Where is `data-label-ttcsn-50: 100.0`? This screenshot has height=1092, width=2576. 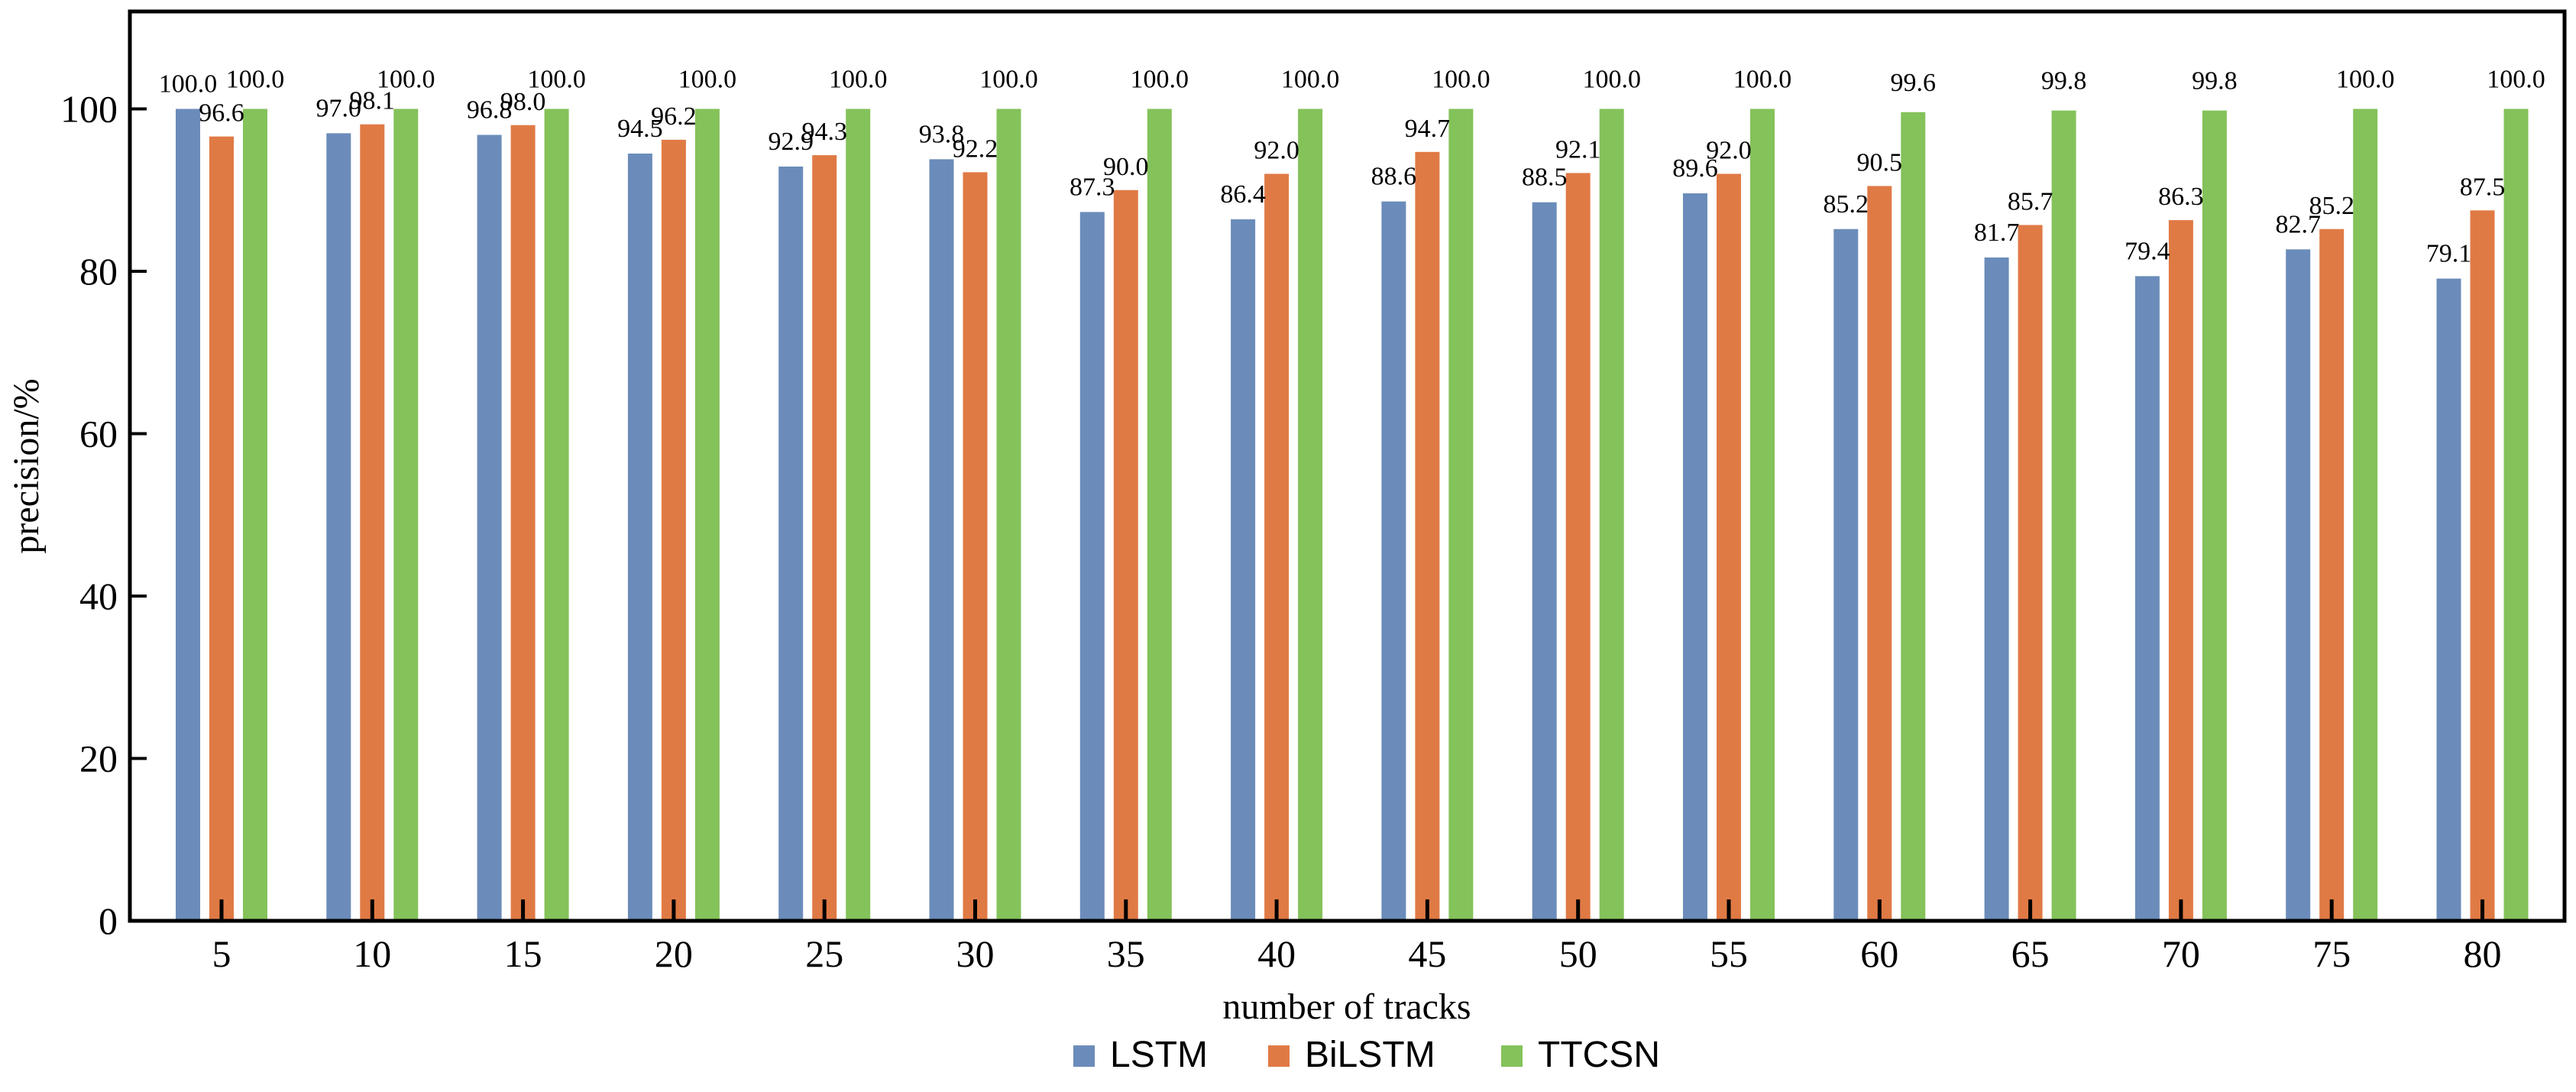
data-label-ttcsn-50: 100.0 is located at coordinates (1611, 80).